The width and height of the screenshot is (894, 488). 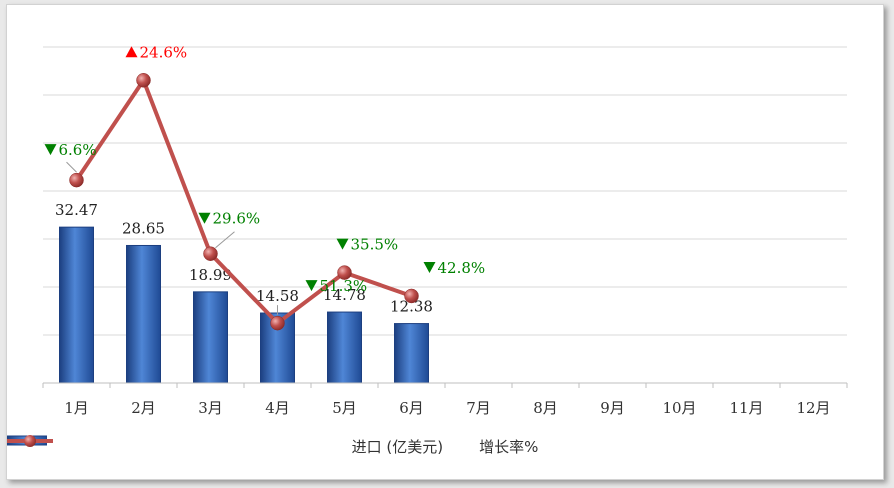 I want to click on x-tick-label: 7月, so click(x=478, y=408).